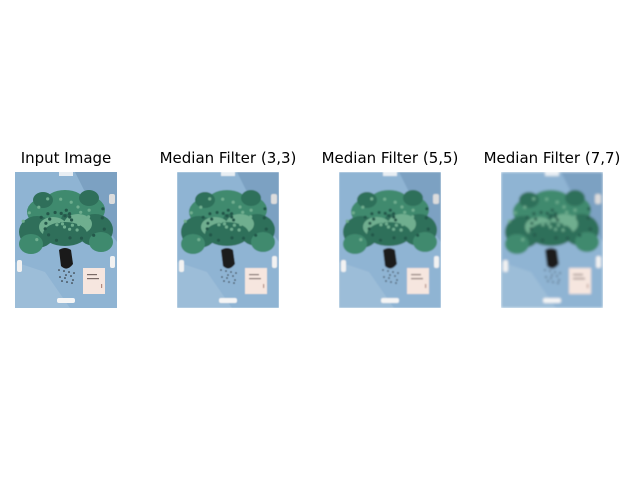 The image size is (640, 480). I want to click on panel-median-5: Median Filter (5,5), so click(390, 229).